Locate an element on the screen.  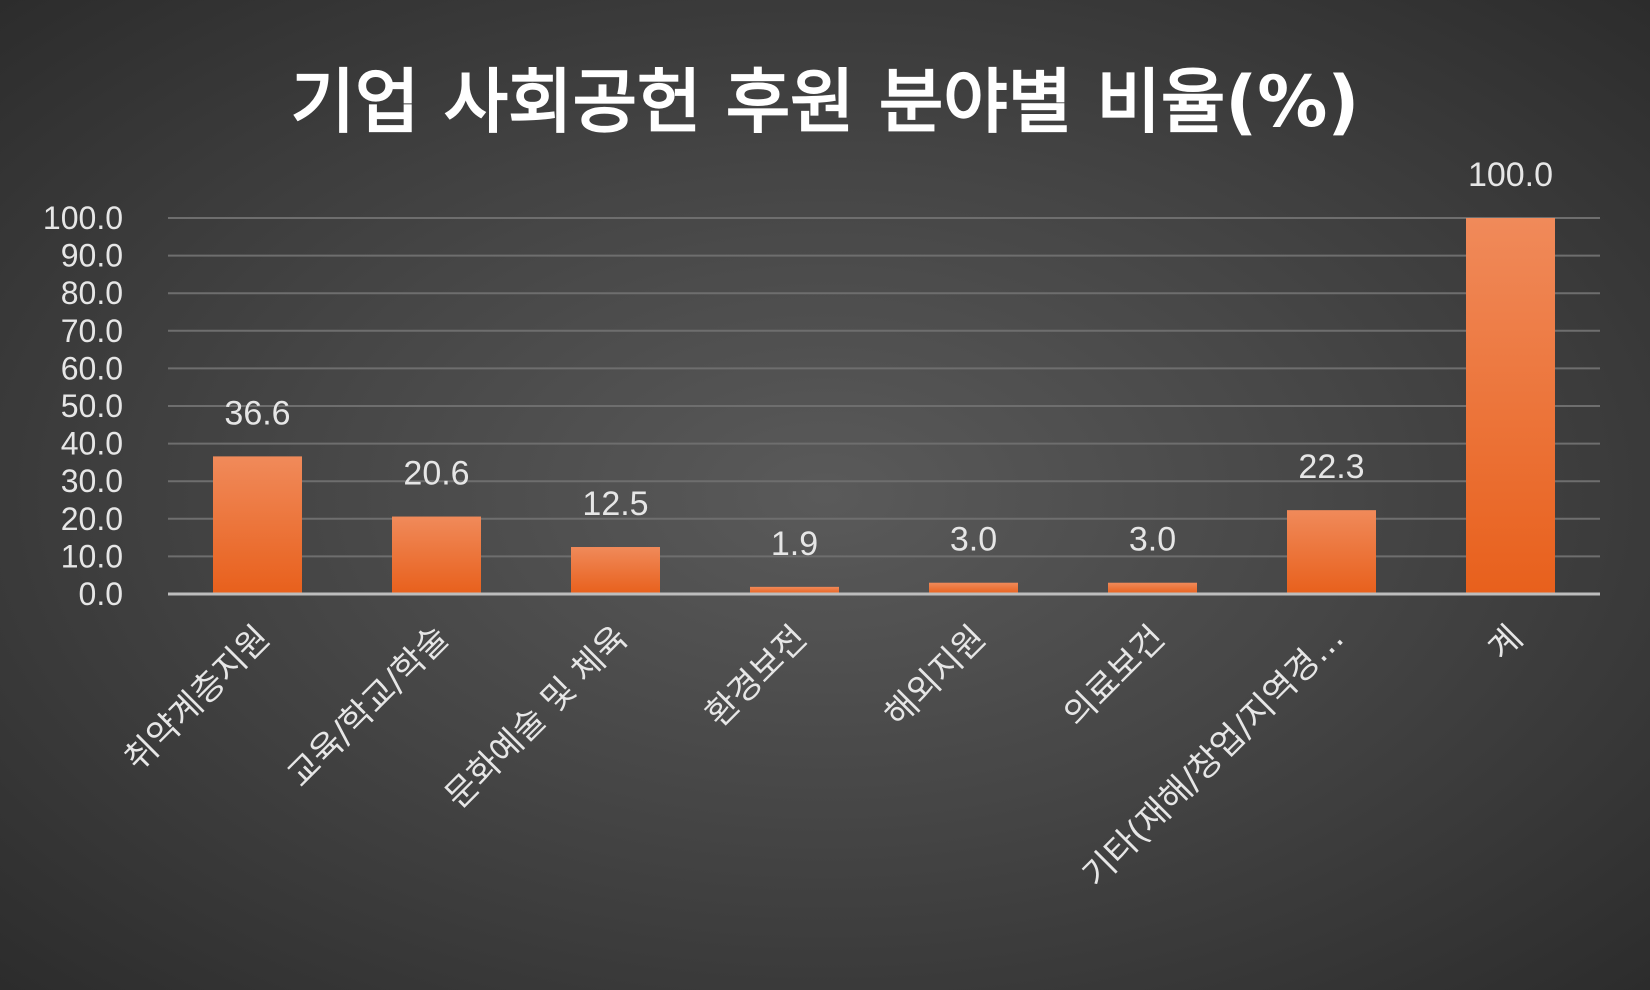
x-tick-label: 문화예술 및 체육 is located at coordinates (536, 717).